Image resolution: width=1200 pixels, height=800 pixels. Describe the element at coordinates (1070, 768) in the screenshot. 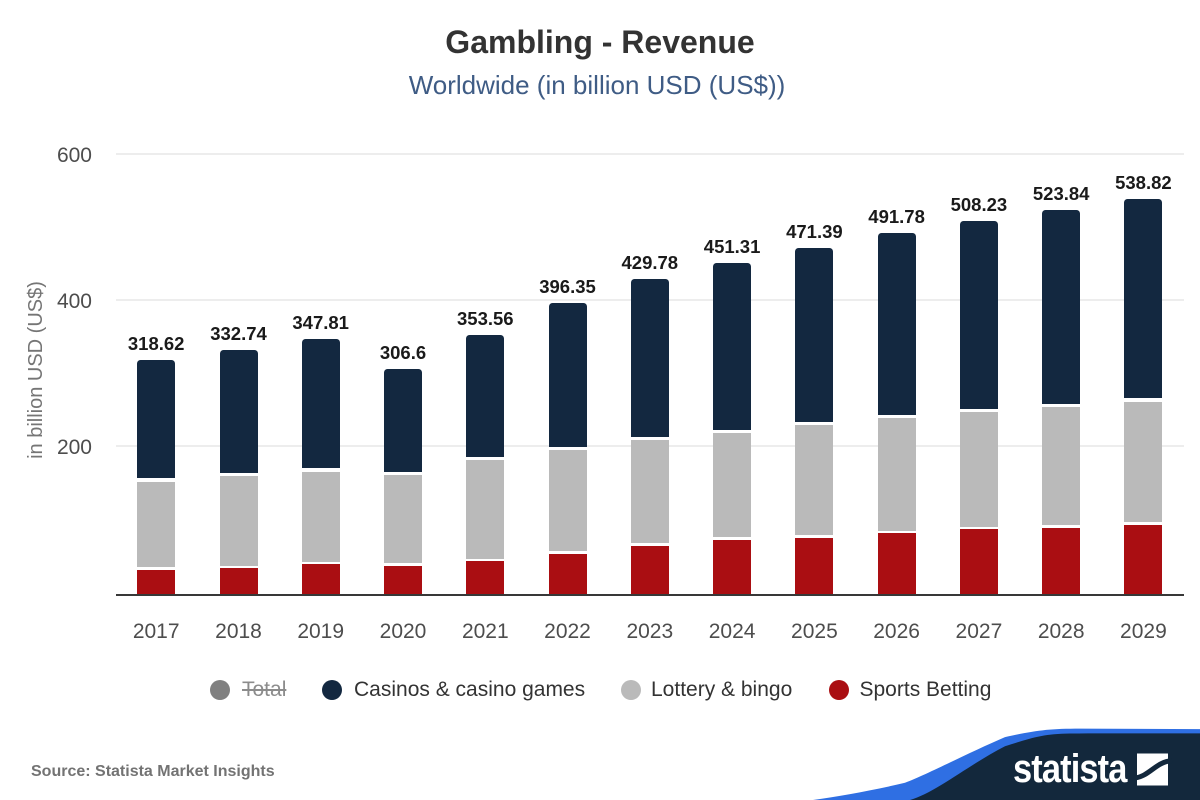

I see `svg-text: statista` at that location.